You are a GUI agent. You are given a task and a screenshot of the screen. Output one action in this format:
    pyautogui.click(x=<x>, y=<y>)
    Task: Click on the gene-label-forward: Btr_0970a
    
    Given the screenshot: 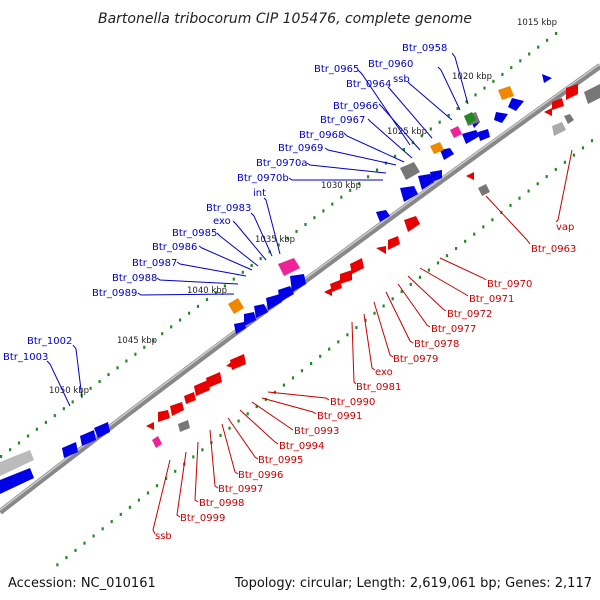 What is the action you would take?
    pyautogui.click(x=281, y=163)
    